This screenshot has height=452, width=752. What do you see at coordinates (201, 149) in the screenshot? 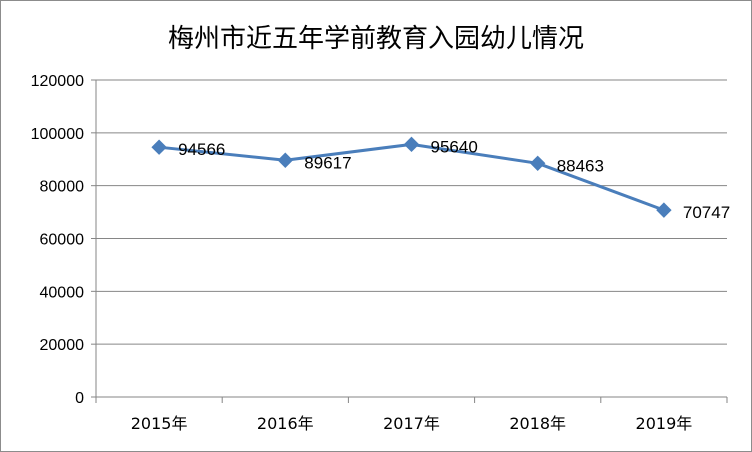
I see `data-label: 94566` at bounding box center [201, 149].